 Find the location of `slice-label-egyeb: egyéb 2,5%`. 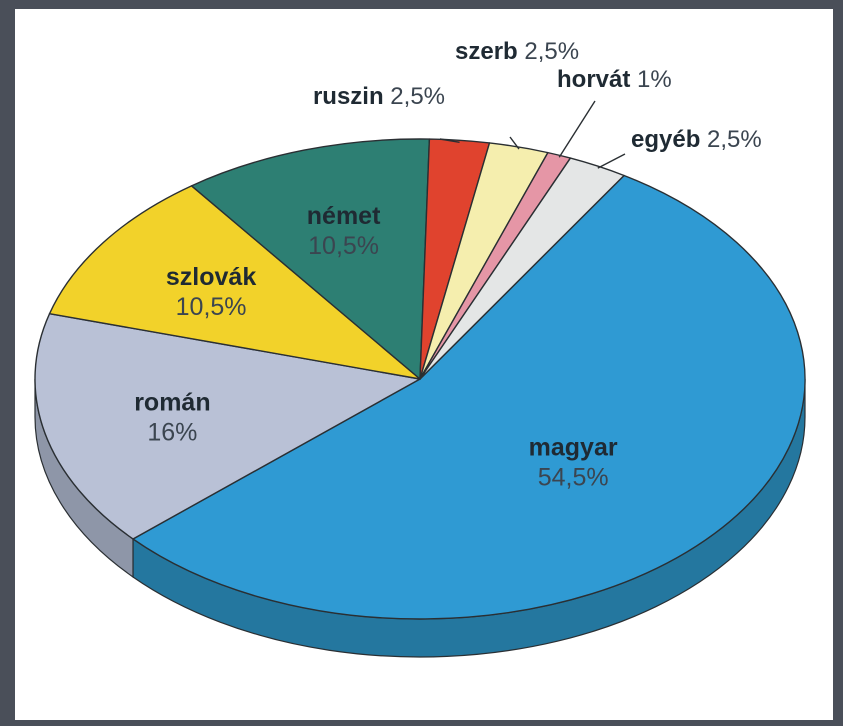

slice-label-egyeb: egyéb 2,5% is located at coordinates (696, 139).